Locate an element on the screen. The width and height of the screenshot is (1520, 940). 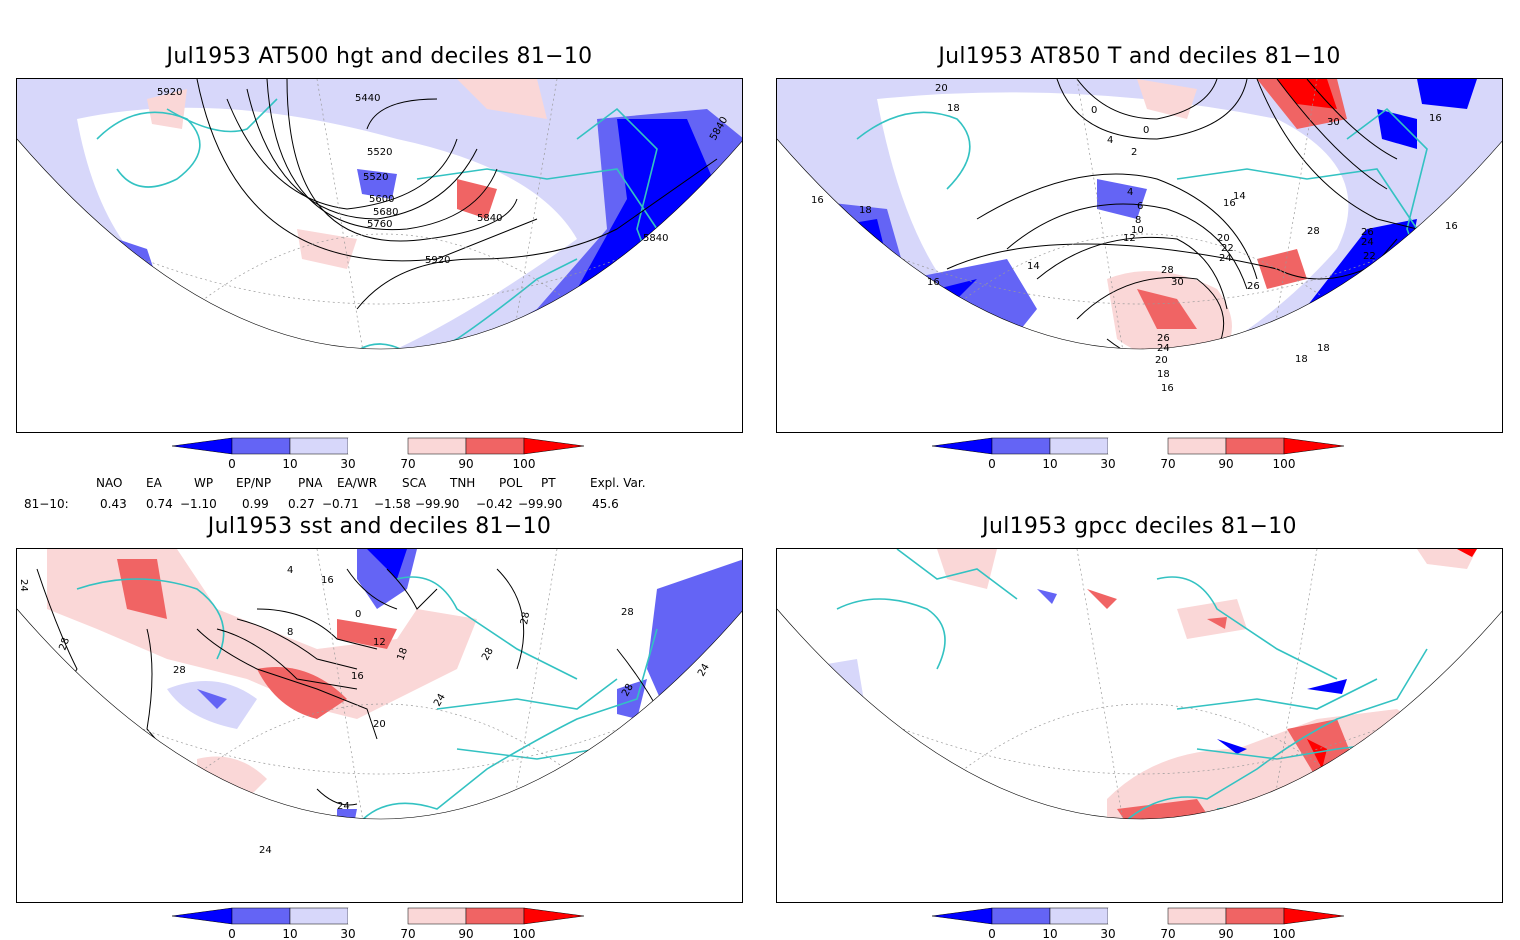
index-name: POL is located at coordinates (511, 483).